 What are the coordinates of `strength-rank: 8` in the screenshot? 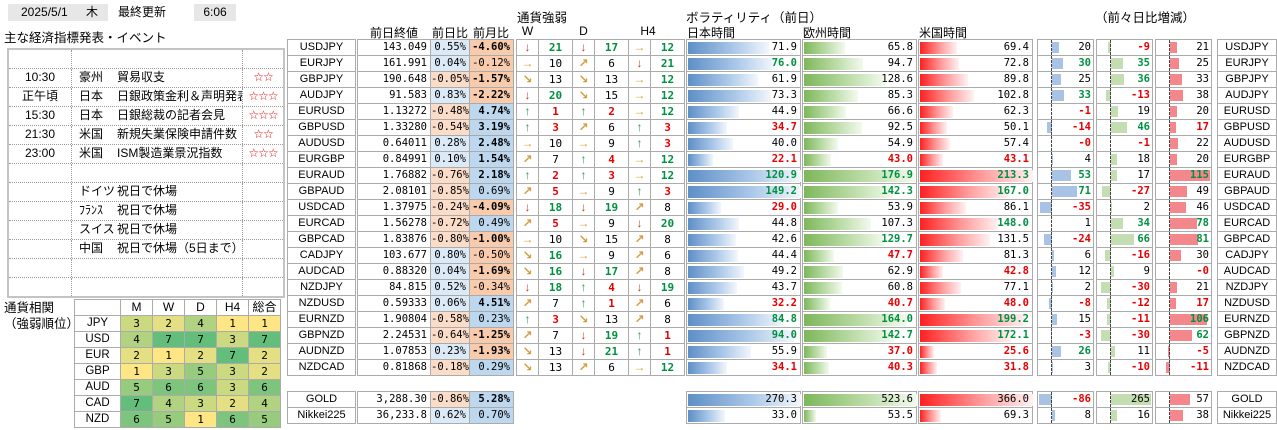 It's located at (667, 207).